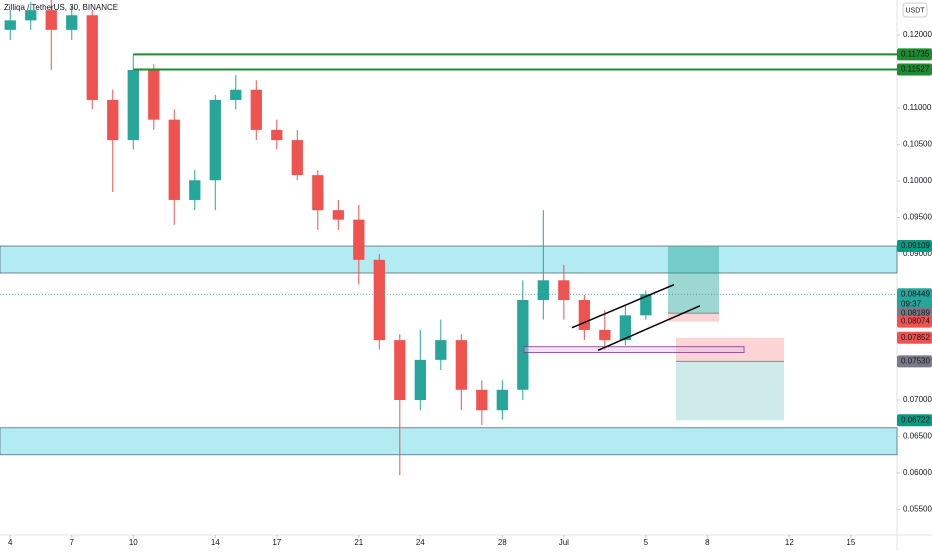  Describe the element at coordinates (420, 542) in the screenshot. I see `x-tick-label: 24` at that location.